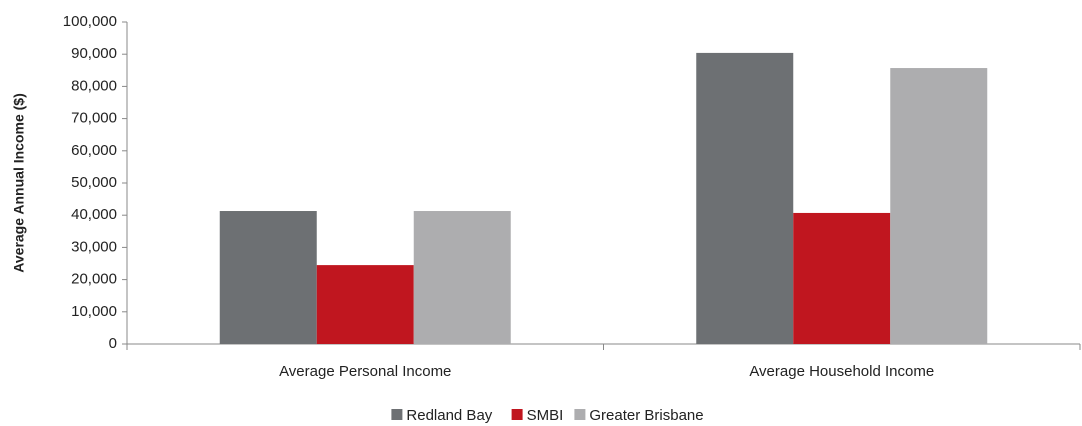 The height and width of the screenshot is (426, 1082). What do you see at coordinates (94, 214) in the screenshot?
I see `y-tick-label: 40,000` at bounding box center [94, 214].